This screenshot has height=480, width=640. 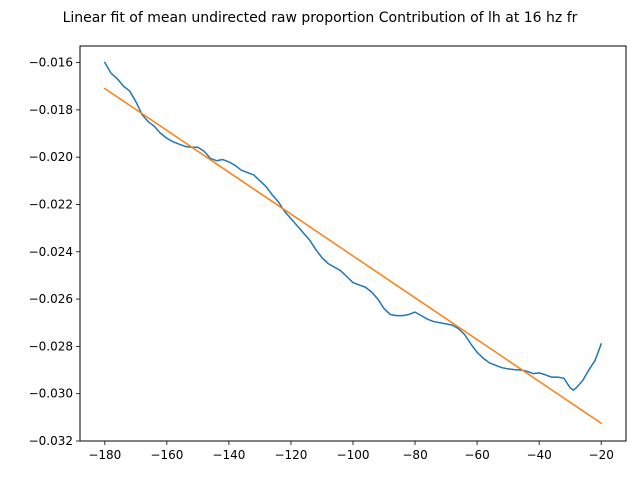 I want to click on x-tick-label: −20, so click(x=601, y=455).